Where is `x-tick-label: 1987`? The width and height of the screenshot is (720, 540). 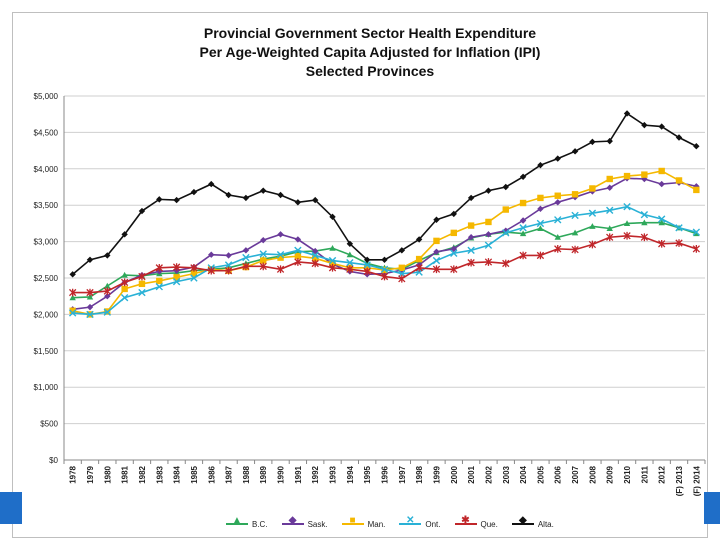 x-tick-label: 1987 is located at coordinates (229, 474).